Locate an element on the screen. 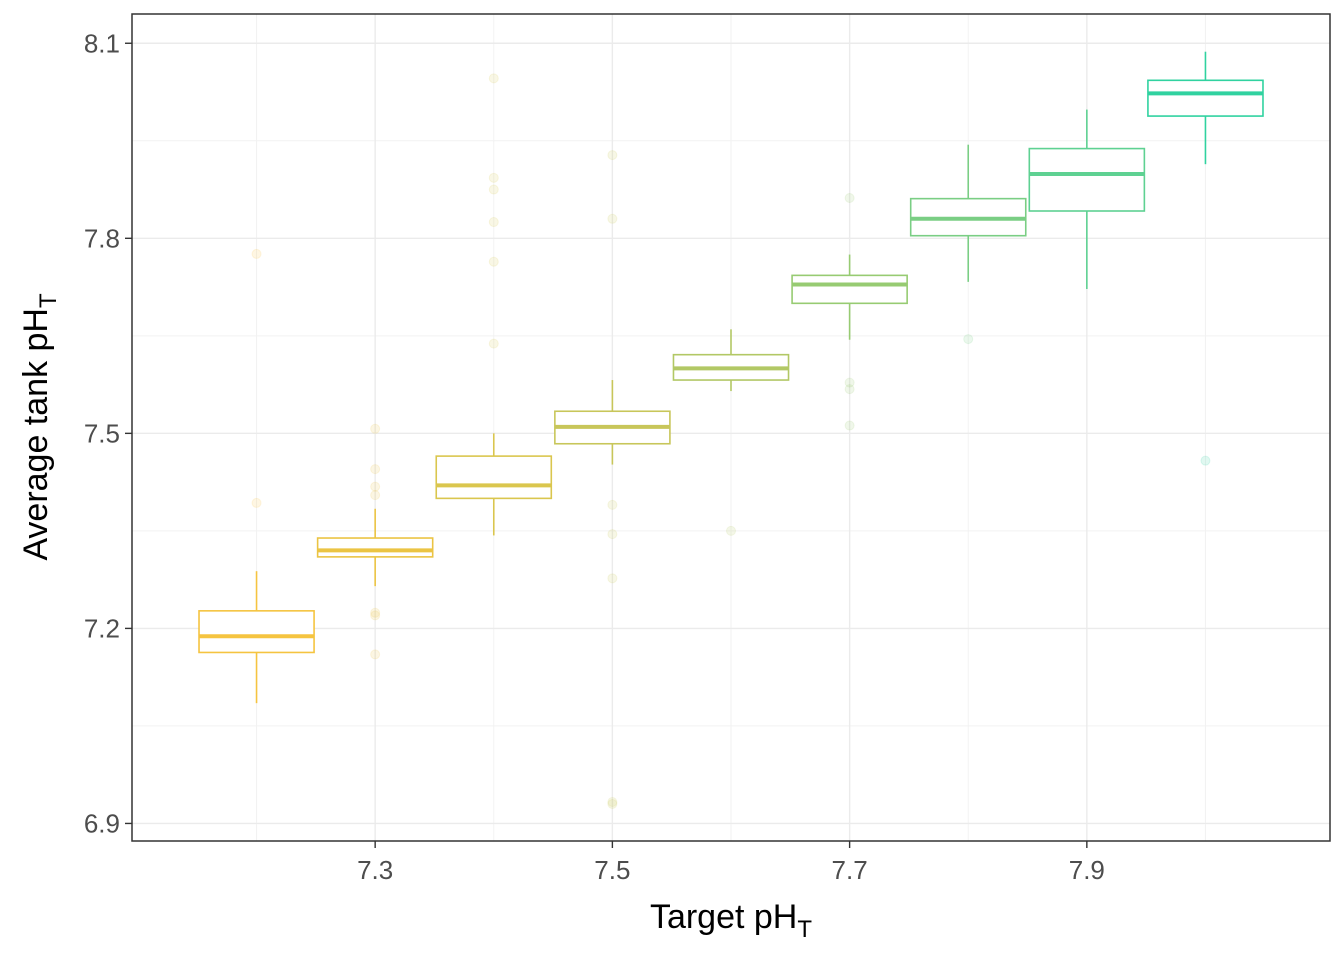 The image size is (1344, 960). y-axis-title-subscript: T is located at coordinates (48, 300).